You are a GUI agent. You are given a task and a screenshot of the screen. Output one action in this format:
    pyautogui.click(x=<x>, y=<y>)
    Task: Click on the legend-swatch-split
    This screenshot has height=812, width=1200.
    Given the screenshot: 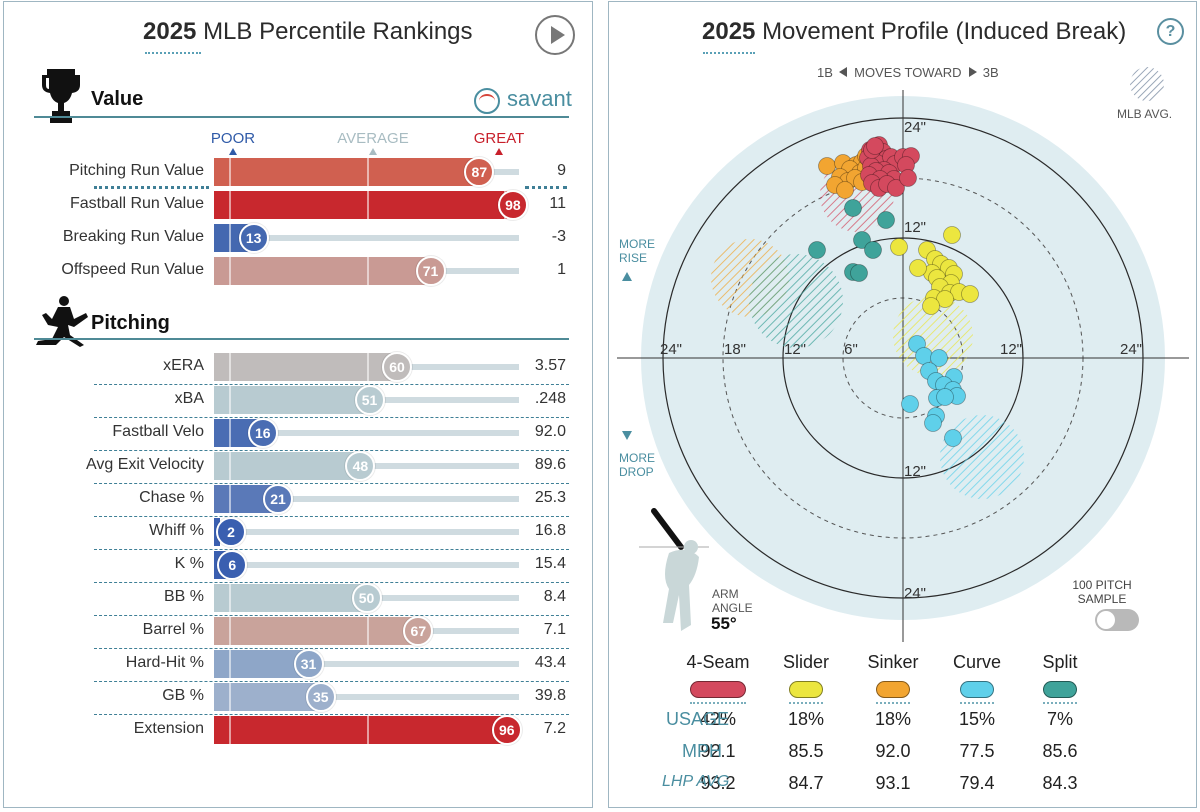 What is the action you would take?
    pyautogui.click(x=1060, y=689)
    